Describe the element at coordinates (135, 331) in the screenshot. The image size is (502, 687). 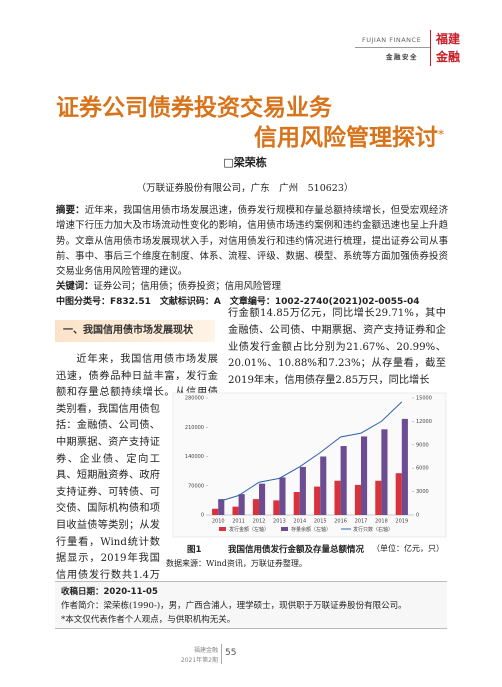
I see `section-heading: 一、我国信用债市场发展现状` at that location.